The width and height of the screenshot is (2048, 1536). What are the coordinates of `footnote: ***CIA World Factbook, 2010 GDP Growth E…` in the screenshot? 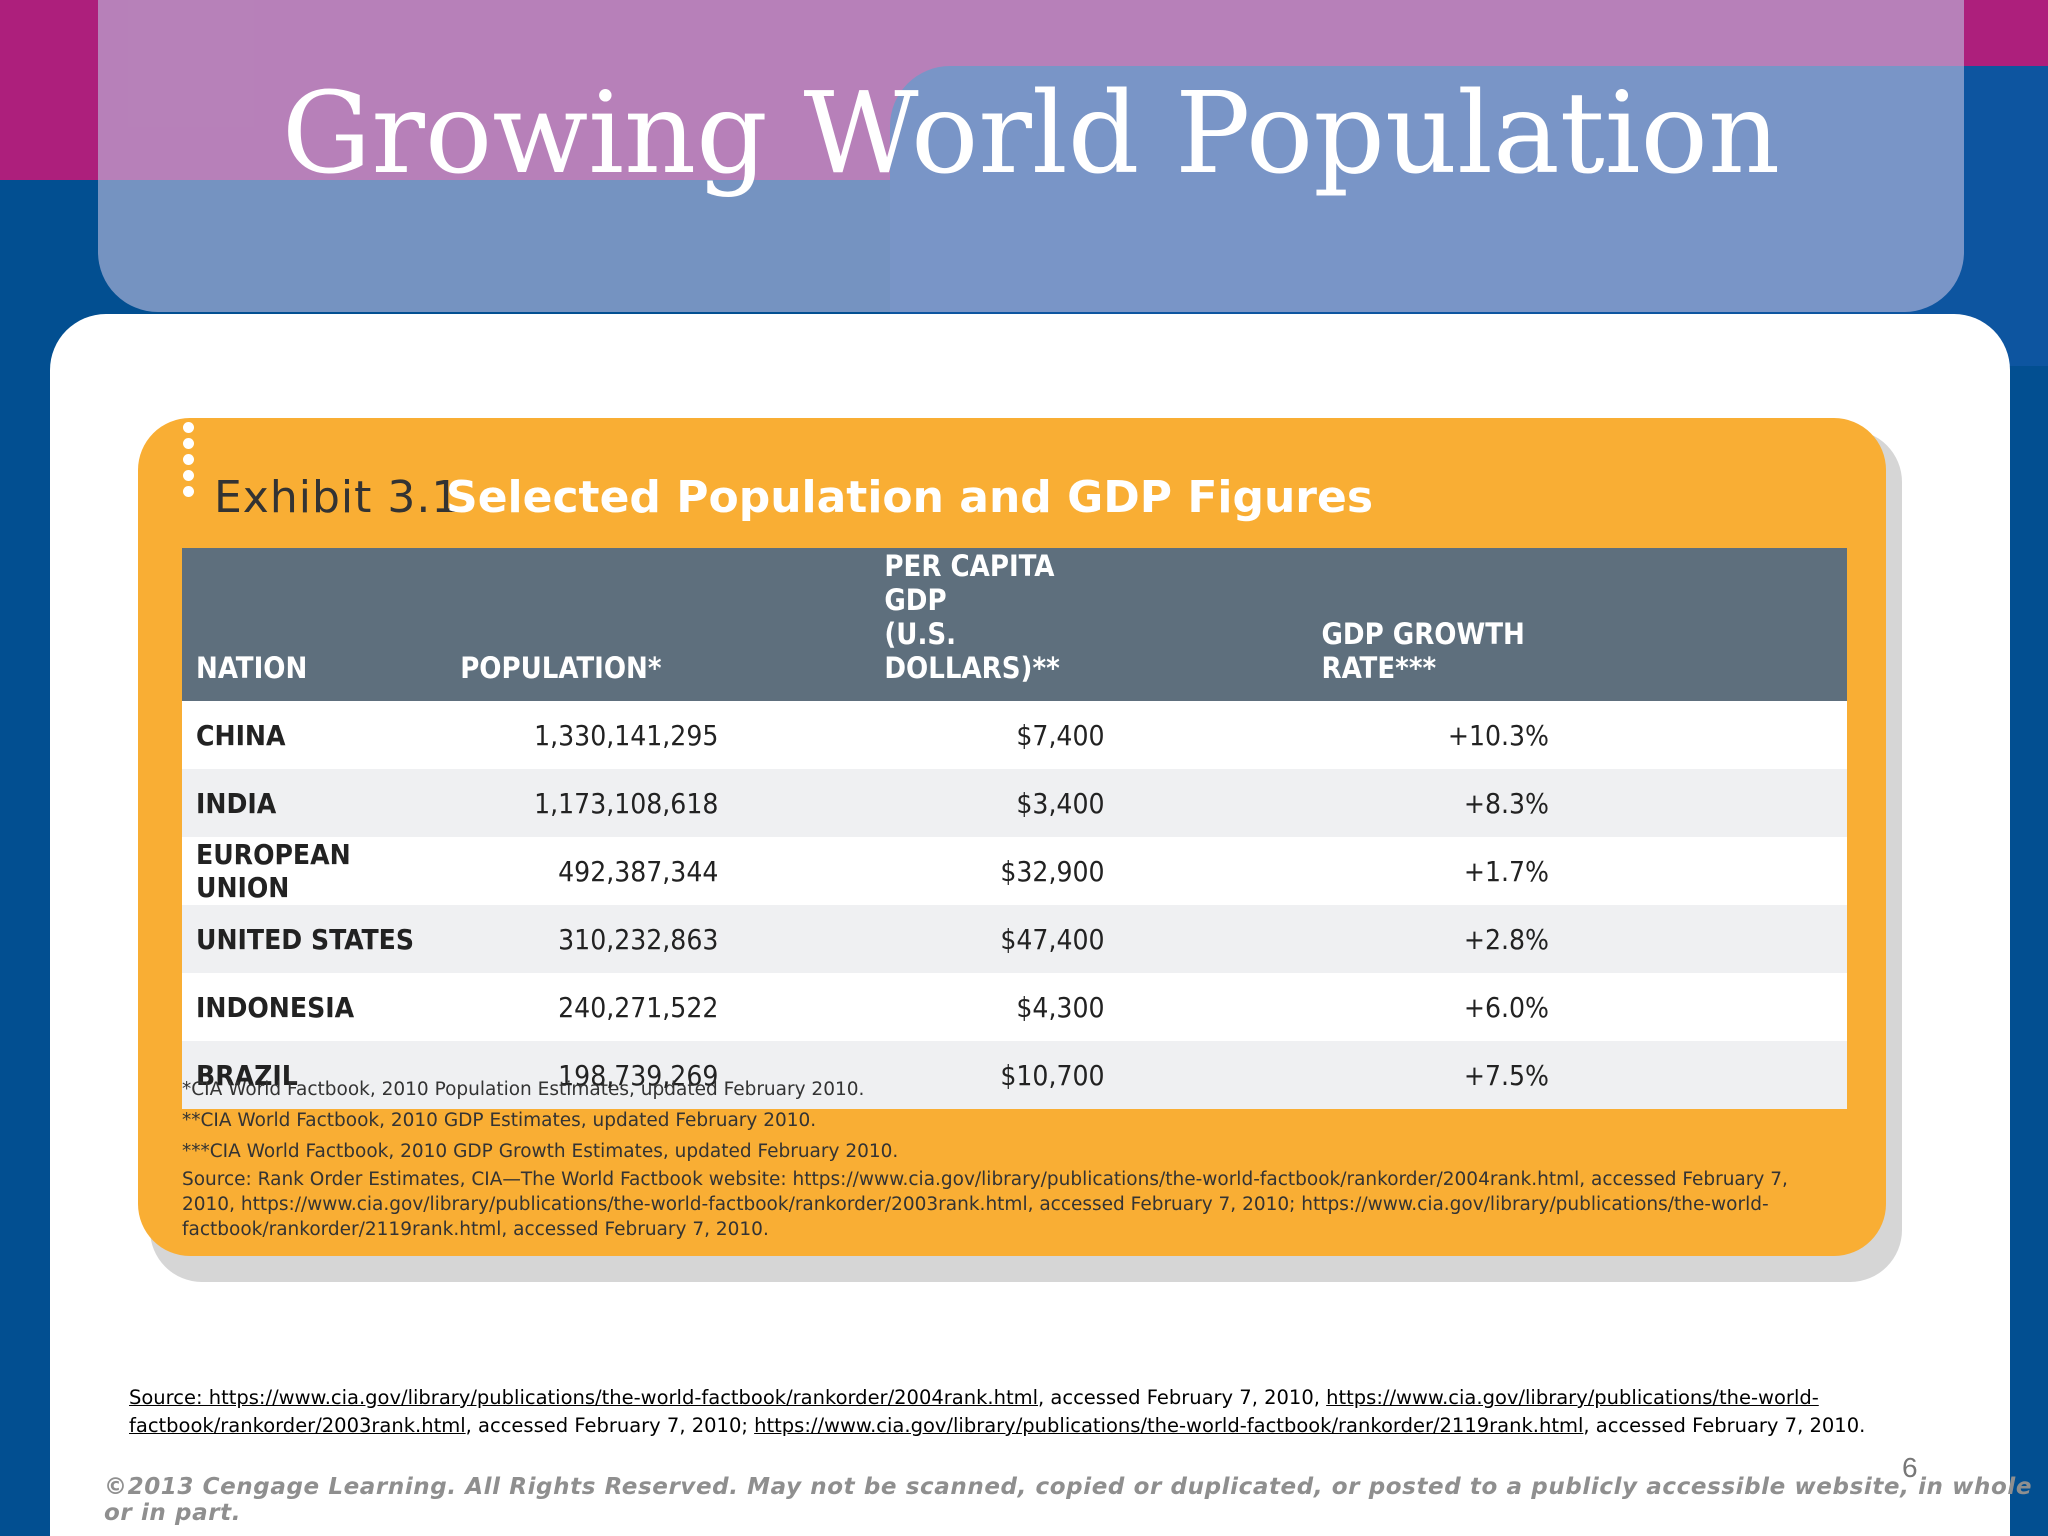 It's located at (540, 1151).